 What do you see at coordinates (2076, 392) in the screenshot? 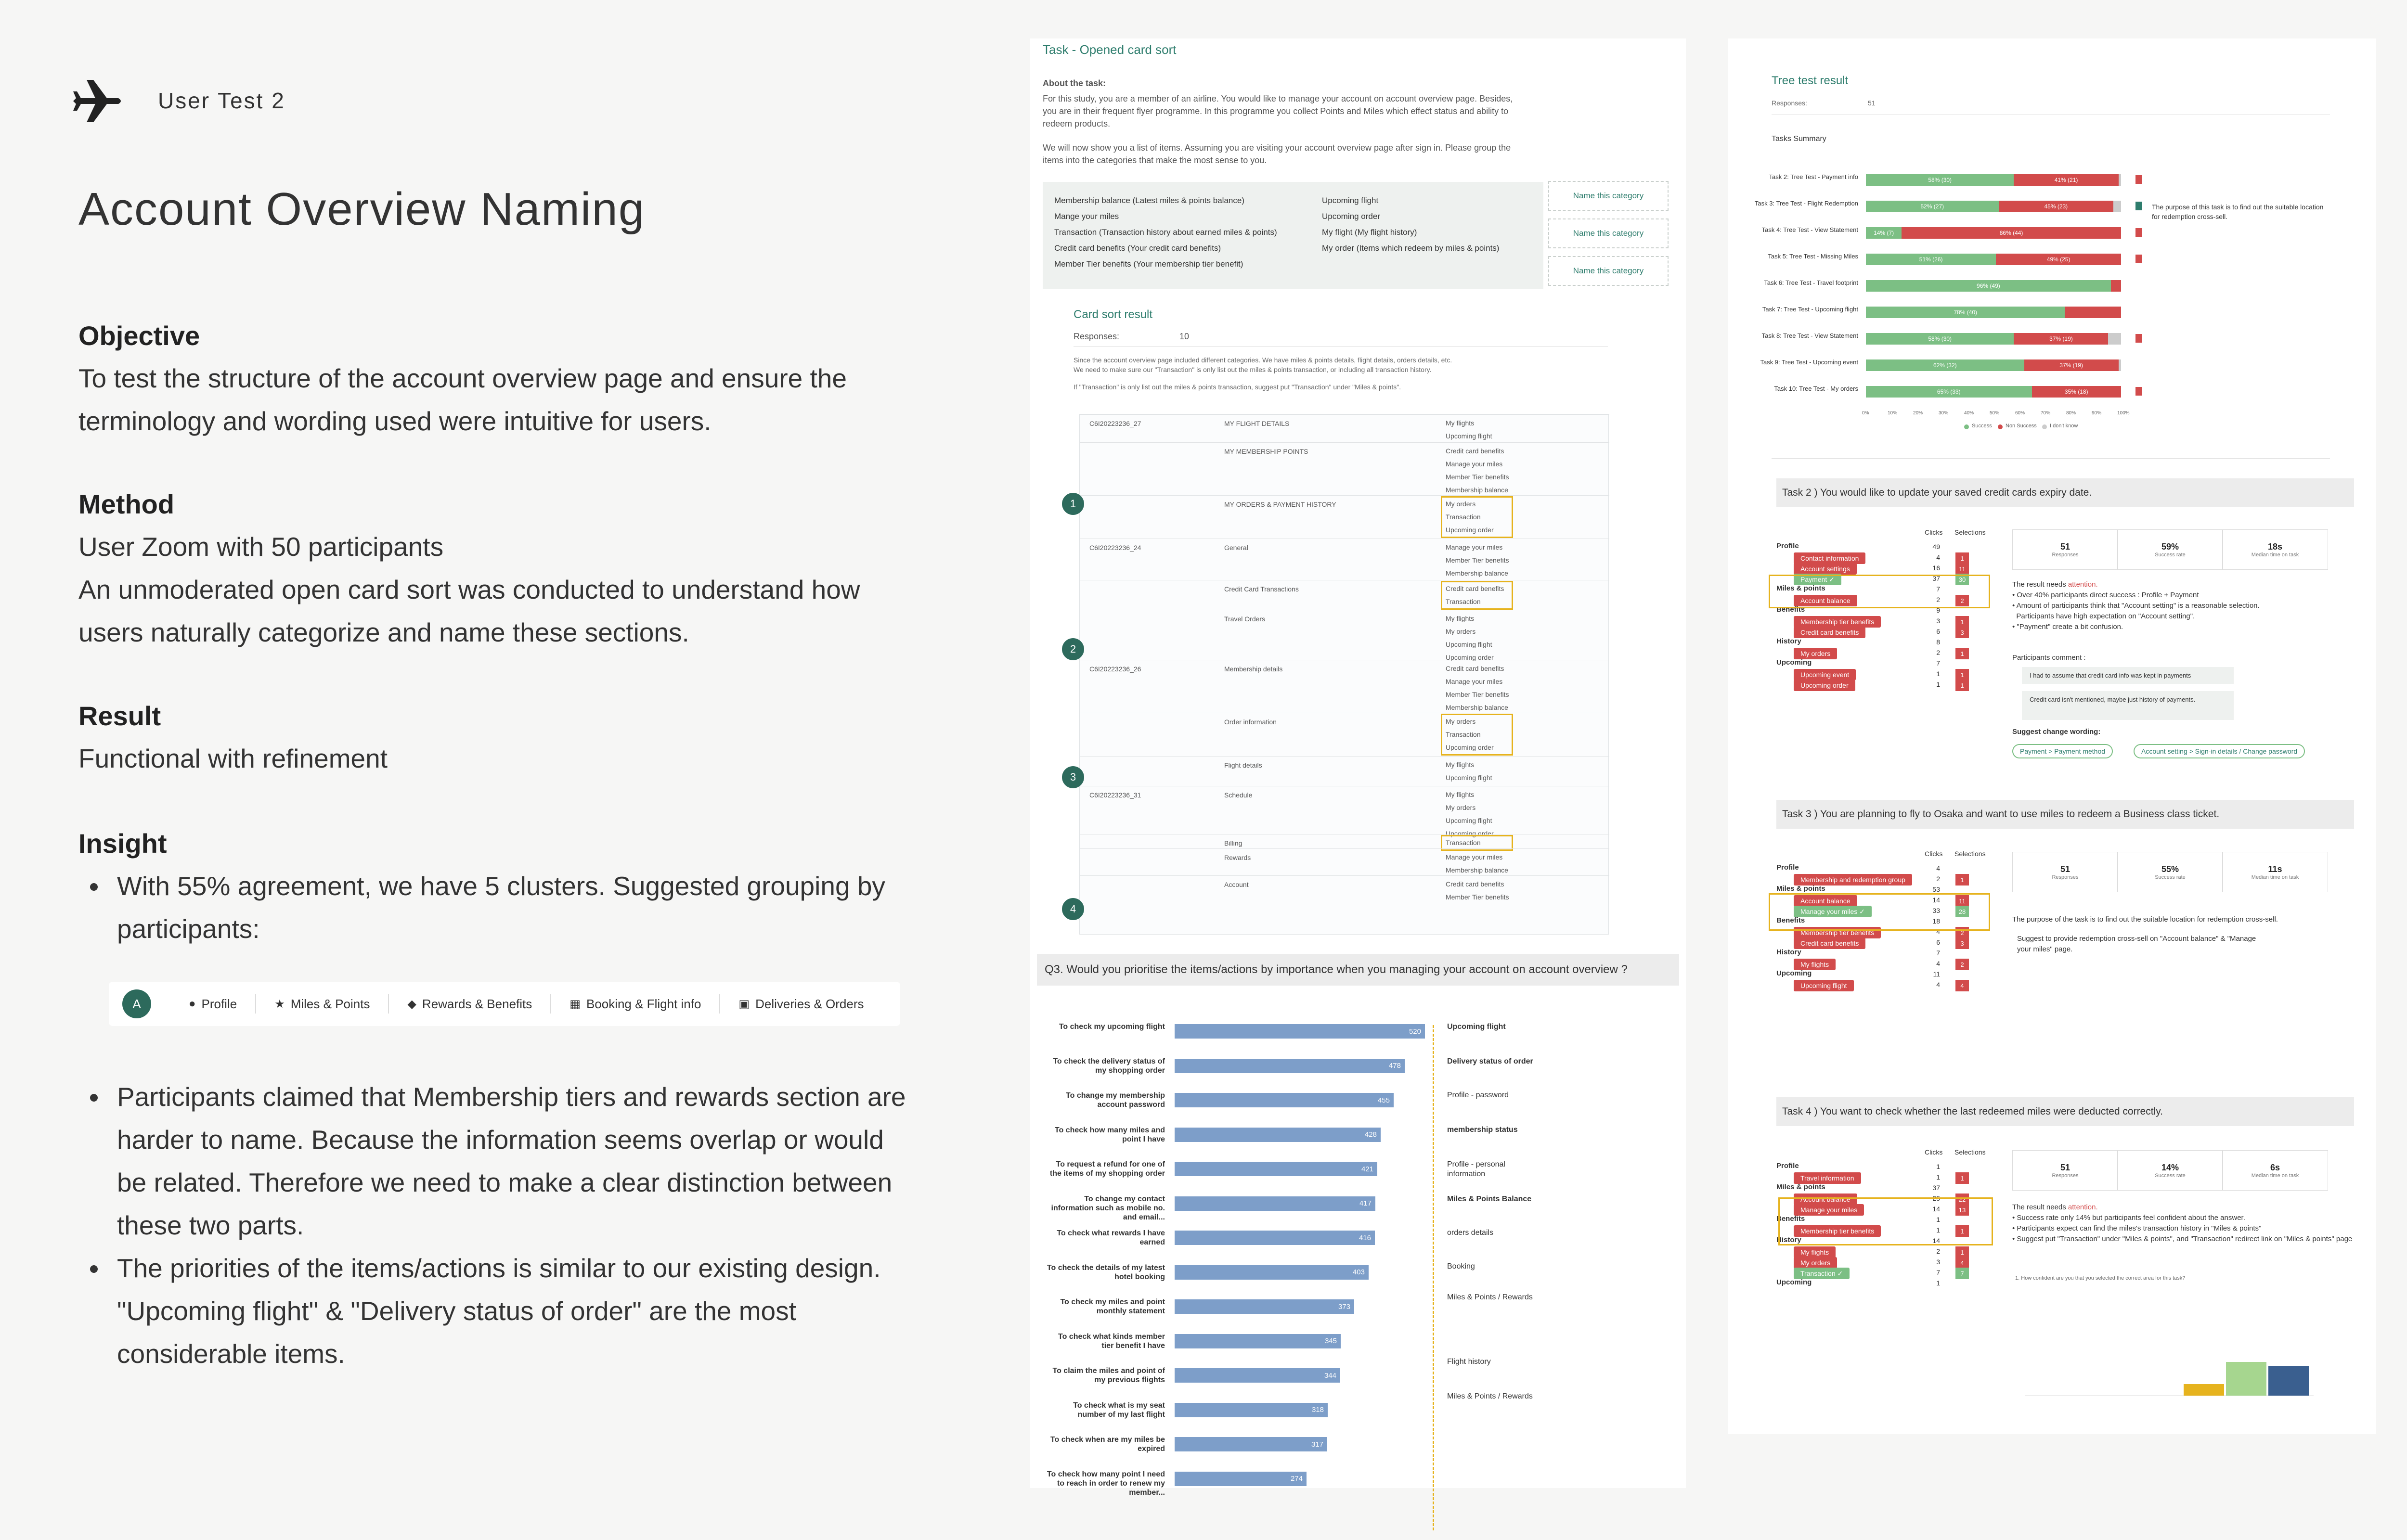
I see `tt-fail-segment: 35% (18)` at bounding box center [2076, 392].